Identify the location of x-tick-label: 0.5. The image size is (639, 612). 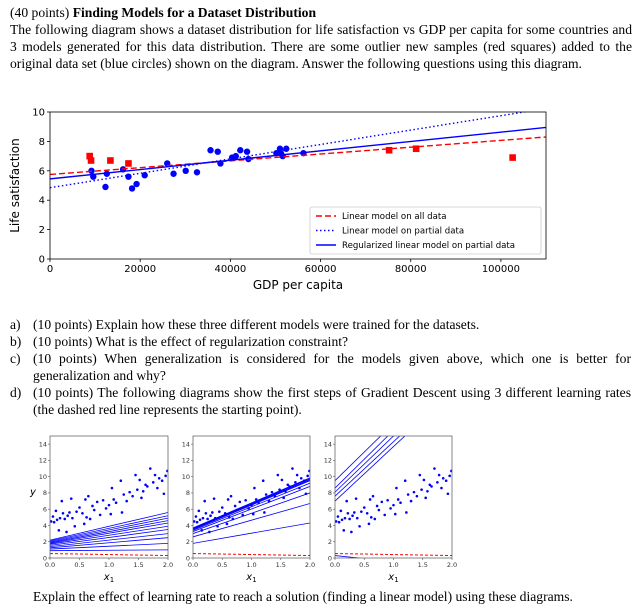
(364, 565).